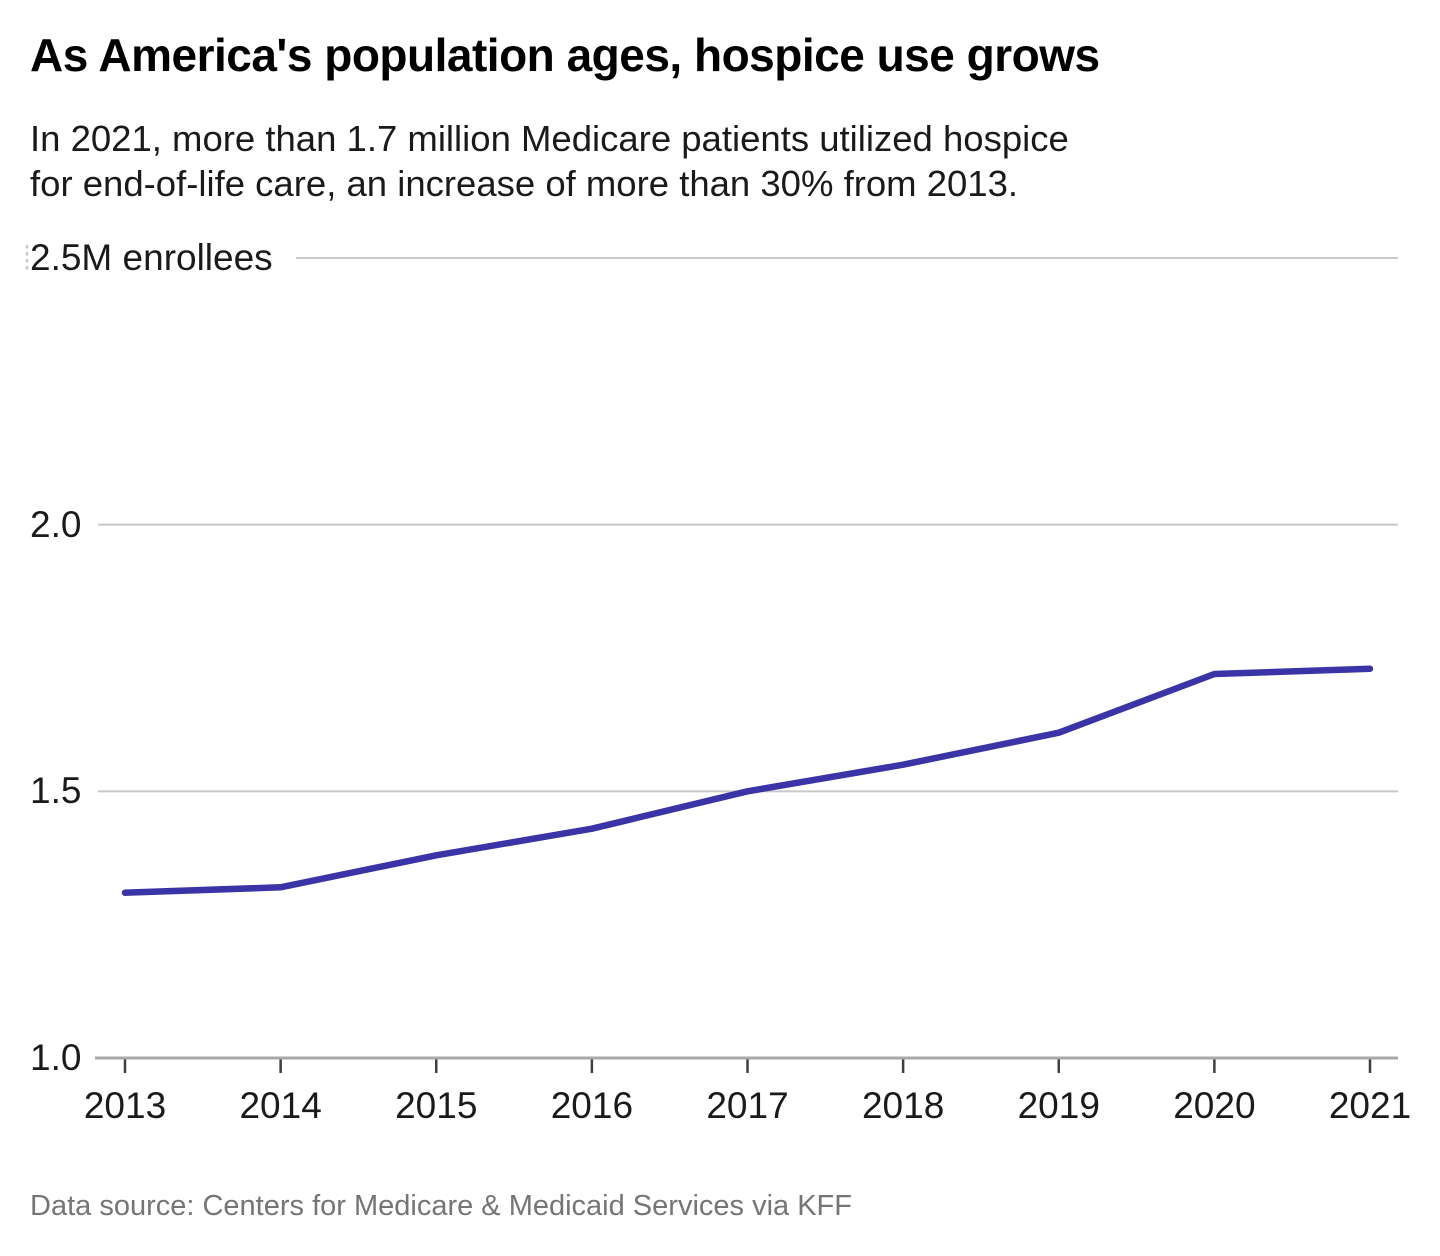 The image size is (1440, 1256). I want to click on x-axis-label: 2013, so click(125, 1105).